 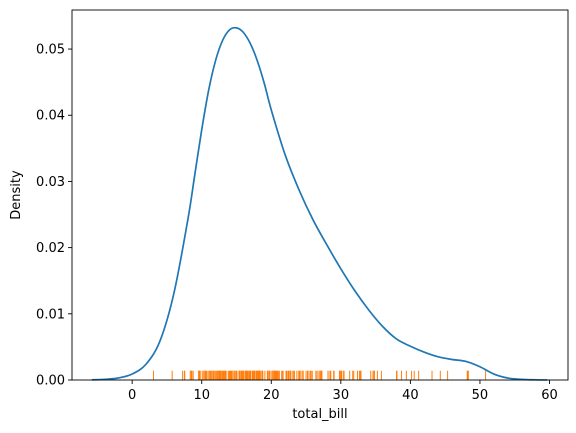 I want to click on x-tick-label: 40, so click(x=410, y=395).